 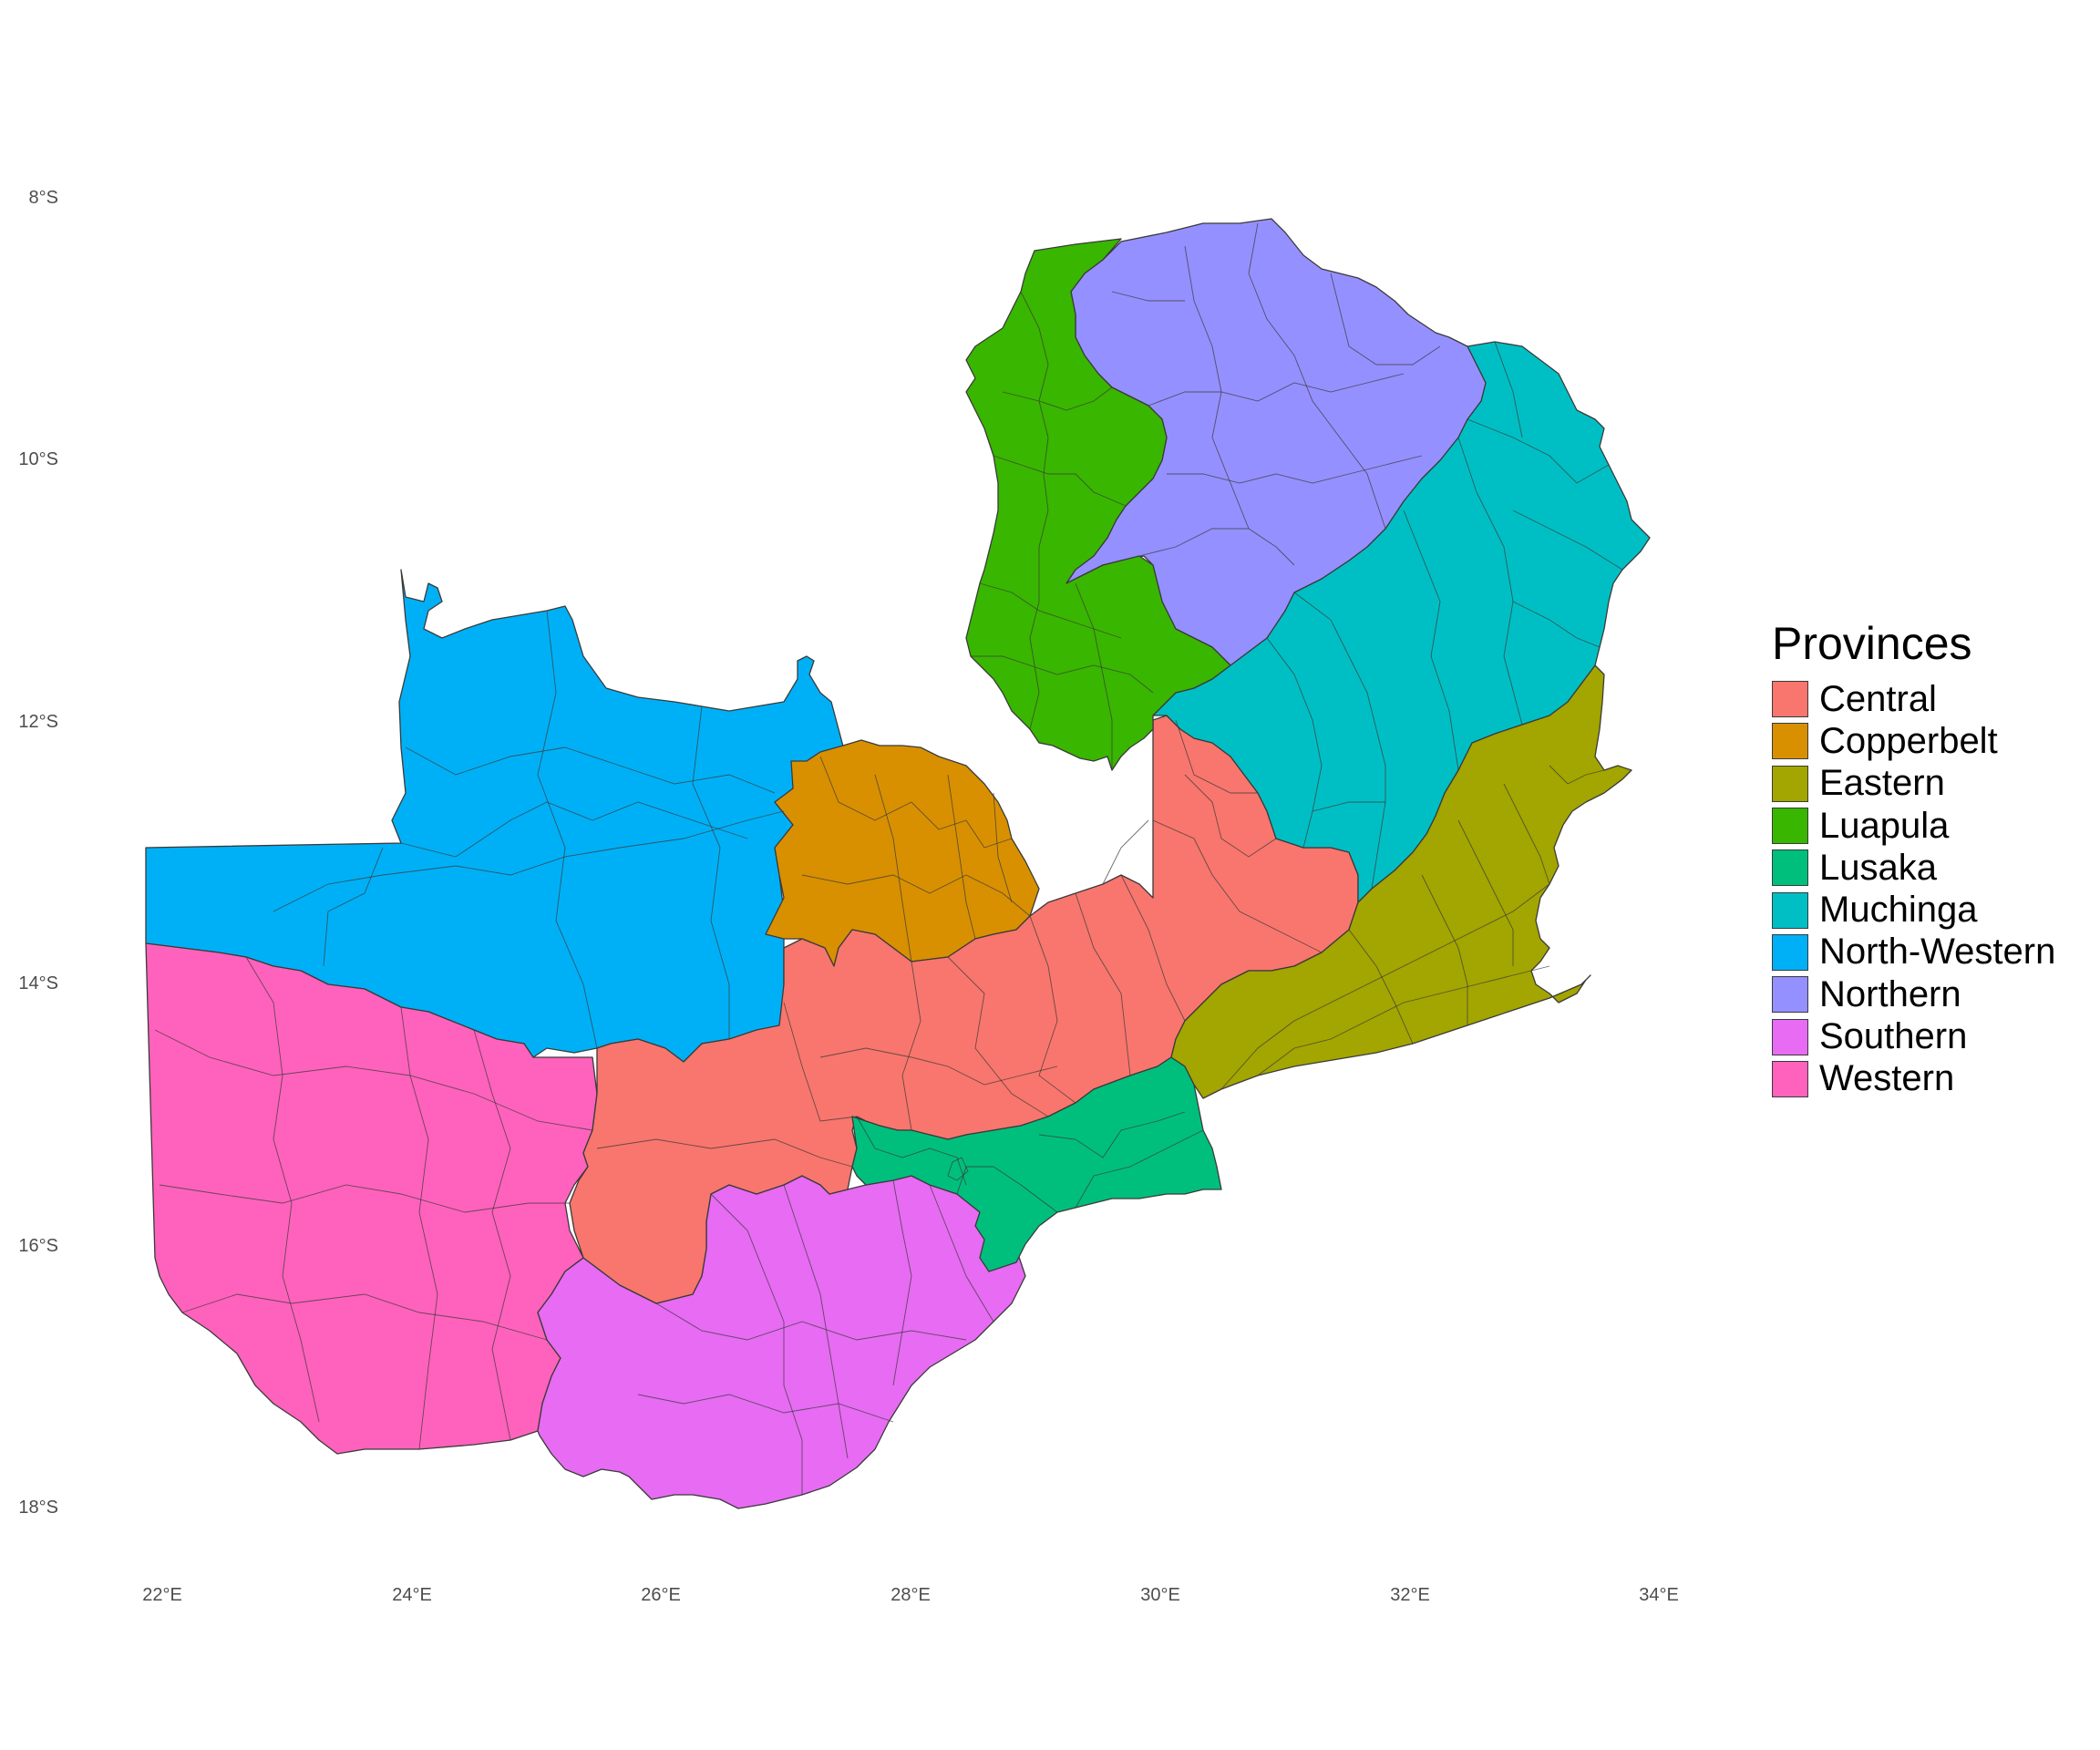 What do you see at coordinates (38, 1508) in the screenshot?
I see `y-tick-label: 18°S` at bounding box center [38, 1508].